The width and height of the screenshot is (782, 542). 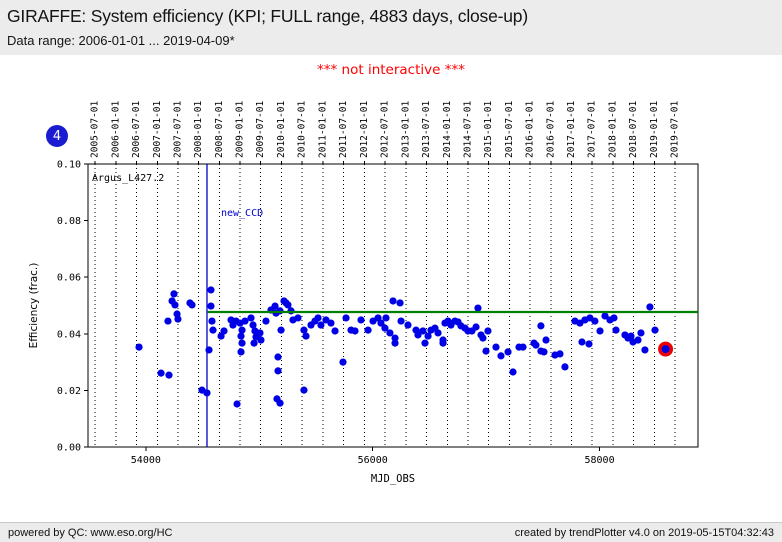 I want to click on highlight-point, so click(x=665, y=349).